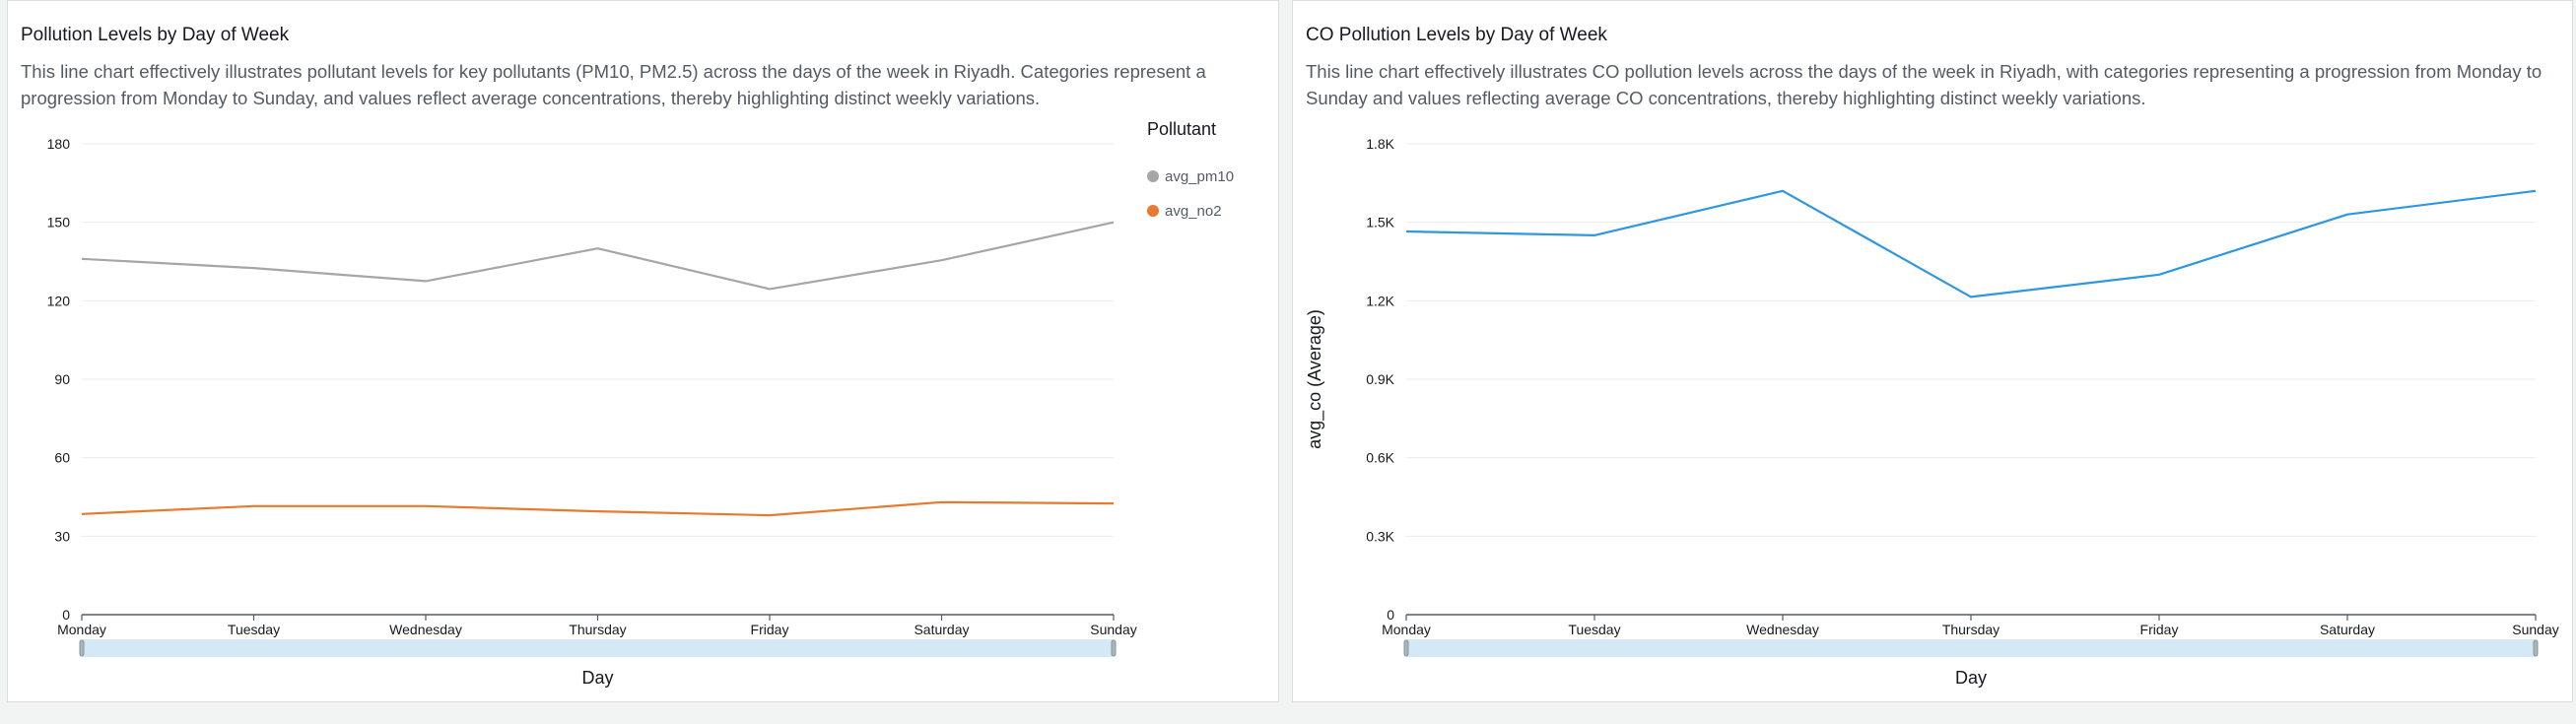 The height and width of the screenshot is (724, 2576). Describe the element at coordinates (1380, 222) in the screenshot. I see `y-tick-label: 1.5K` at that location.